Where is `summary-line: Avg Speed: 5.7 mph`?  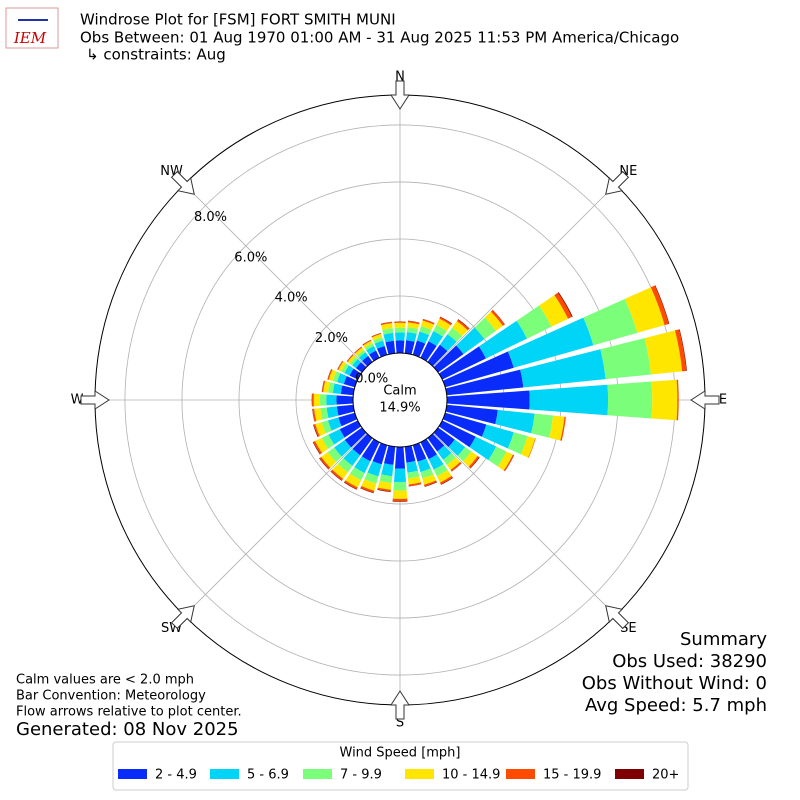 summary-line: Avg Speed: 5.7 mph is located at coordinates (676, 705).